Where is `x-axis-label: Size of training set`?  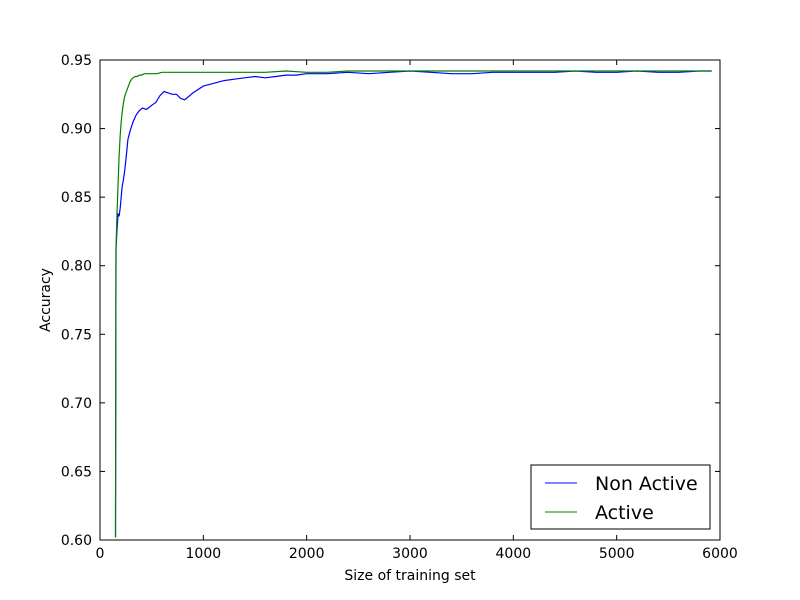
x-axis-label: Size of training set is located at coordinates (410, 576).